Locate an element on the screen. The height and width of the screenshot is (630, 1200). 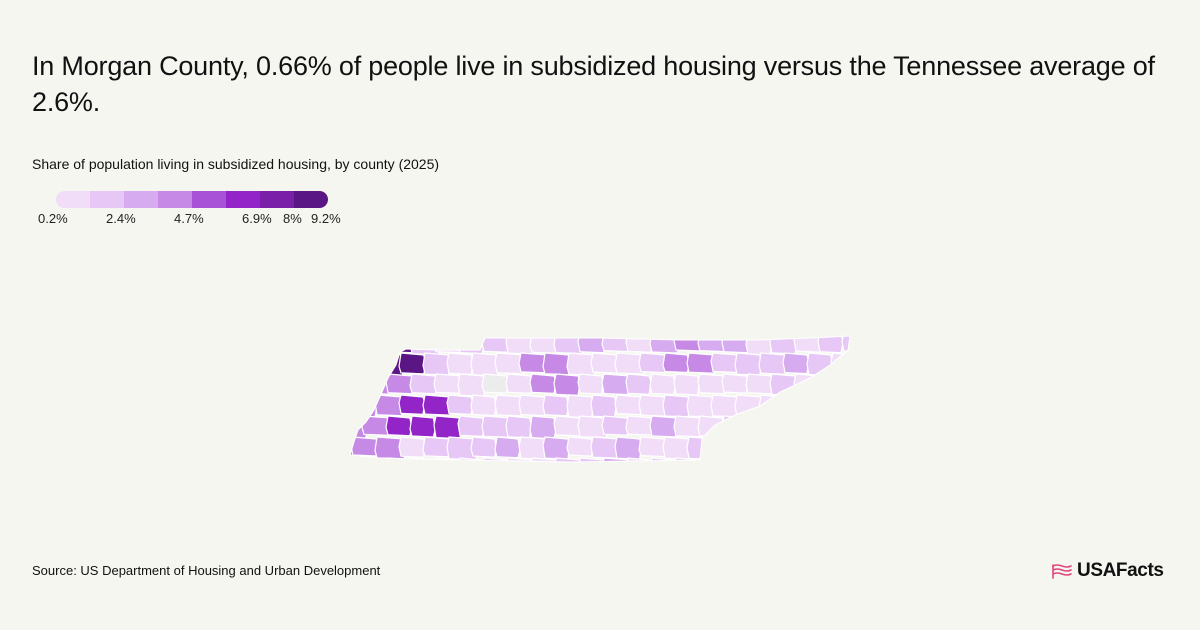
usafacts-logo: USAFacts is located at coordinates (1107, 571).